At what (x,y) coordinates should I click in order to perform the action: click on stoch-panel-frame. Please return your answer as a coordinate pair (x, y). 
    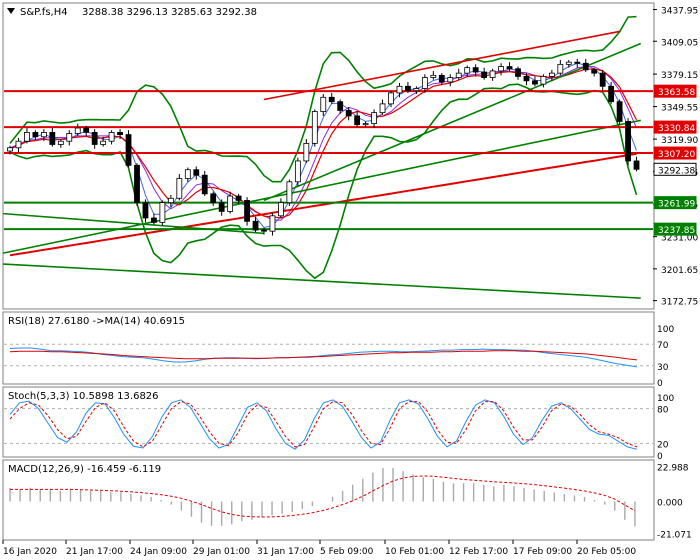
    Looking at the image, I should click on (328, 422).